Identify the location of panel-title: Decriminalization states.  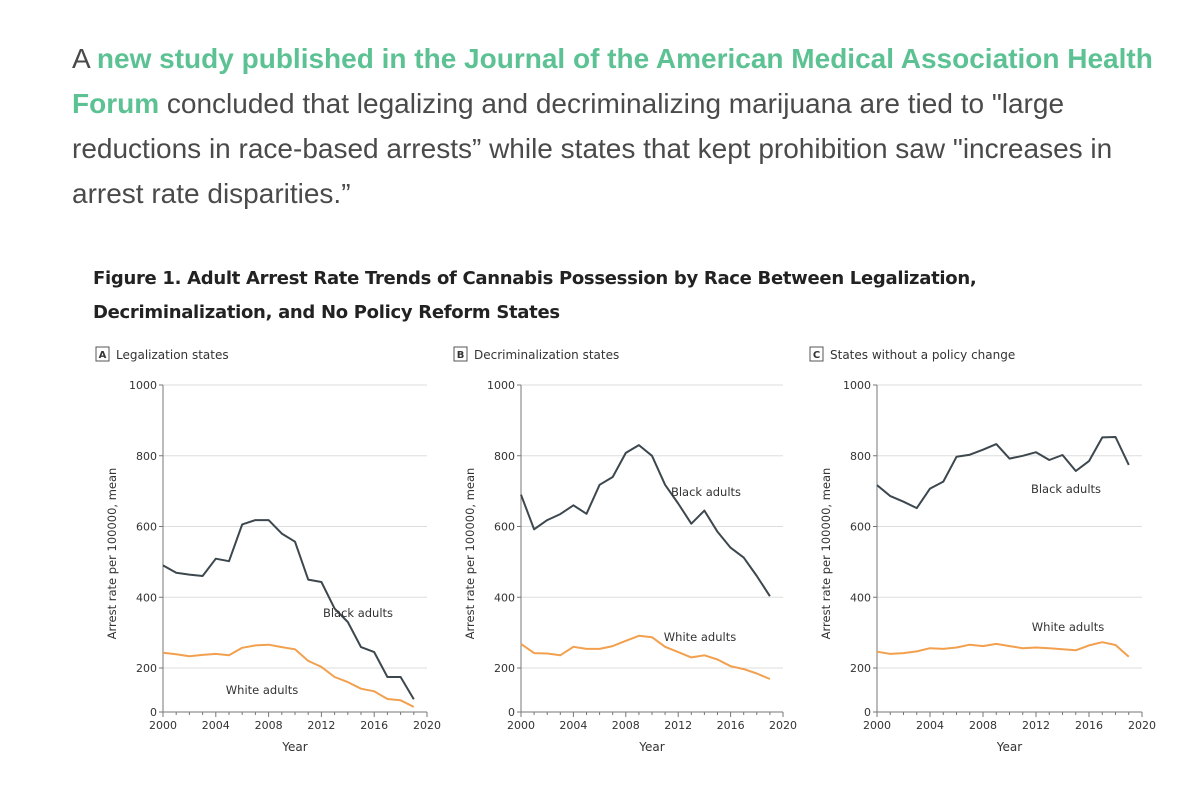
(546, 355).